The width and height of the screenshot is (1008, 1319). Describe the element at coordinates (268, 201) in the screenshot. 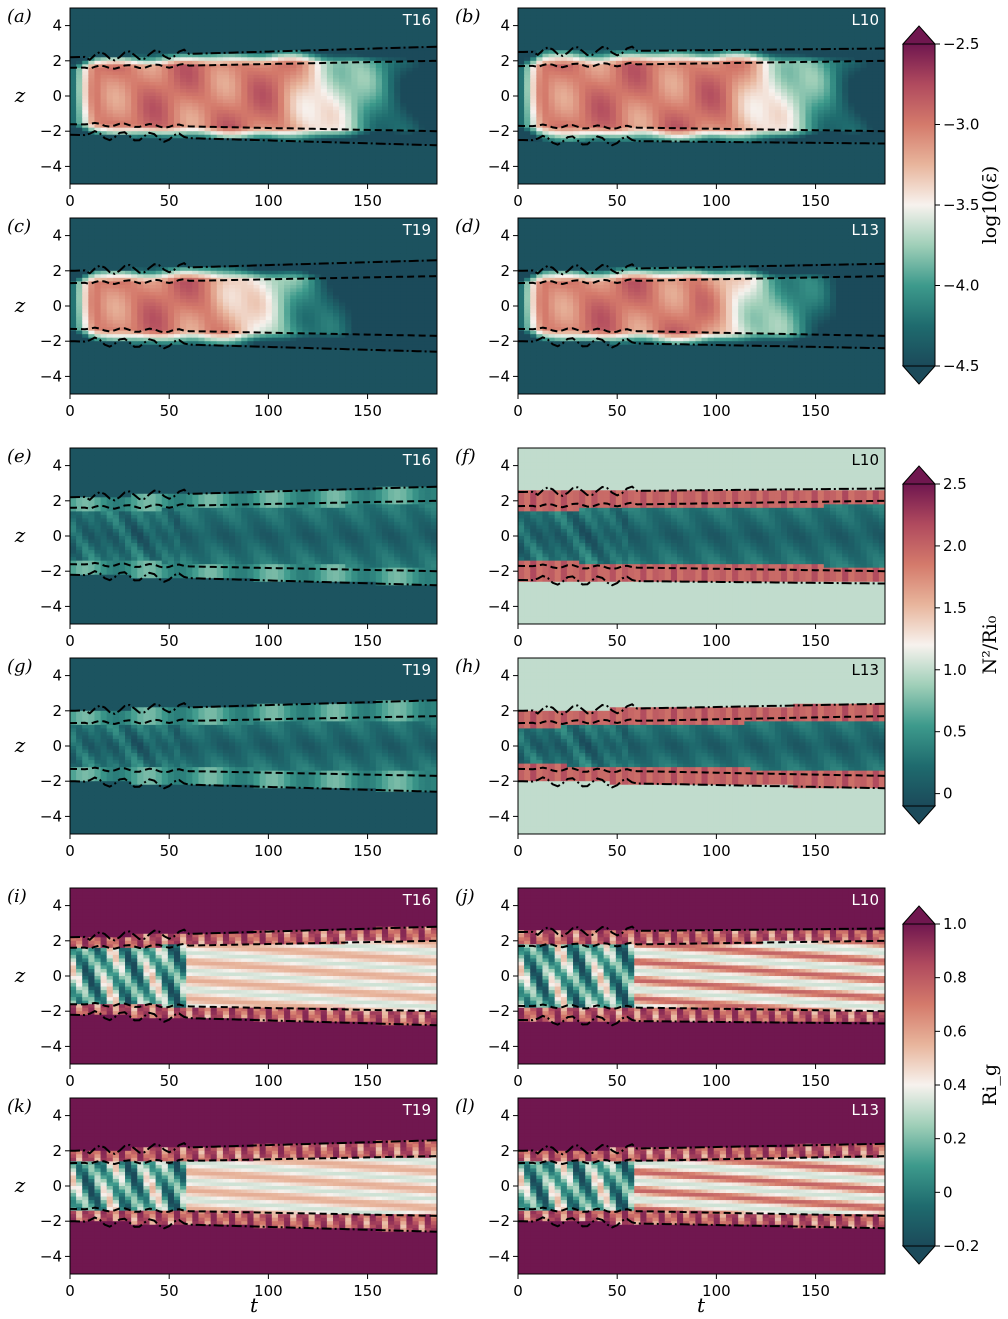

I see `x-tick-label: 100` at that location.